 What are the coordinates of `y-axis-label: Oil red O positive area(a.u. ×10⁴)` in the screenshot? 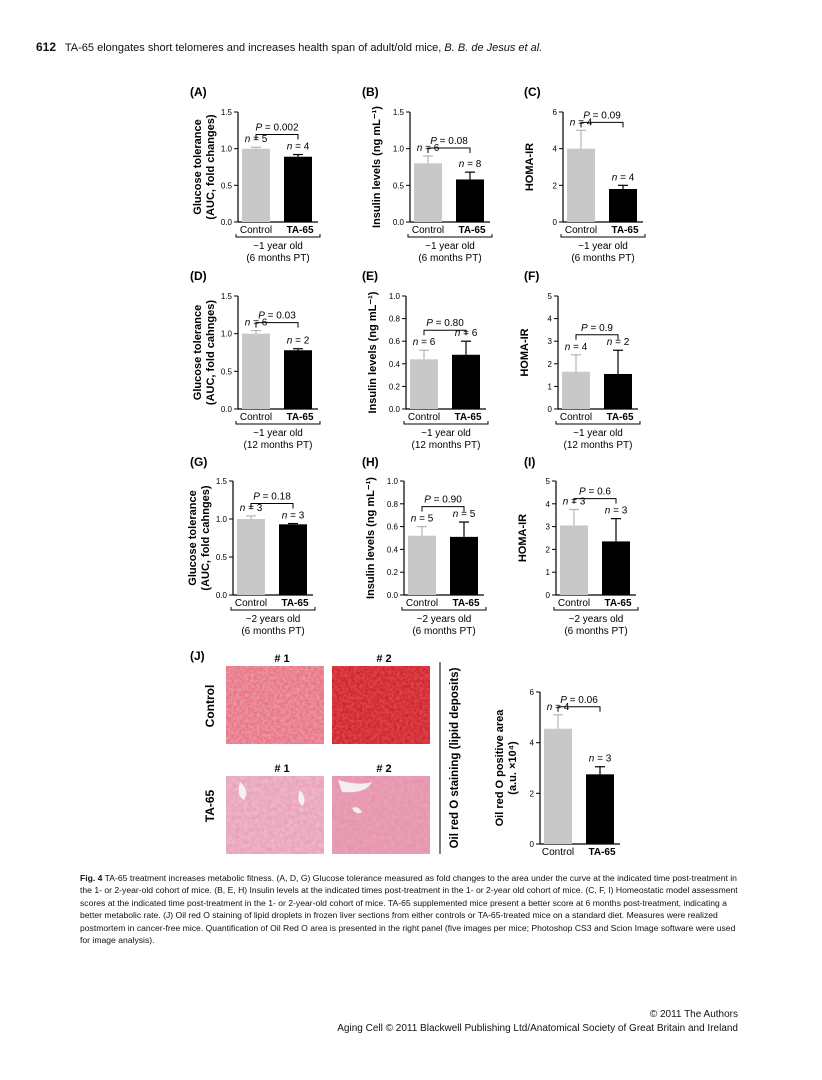 It's located at (506, 768).